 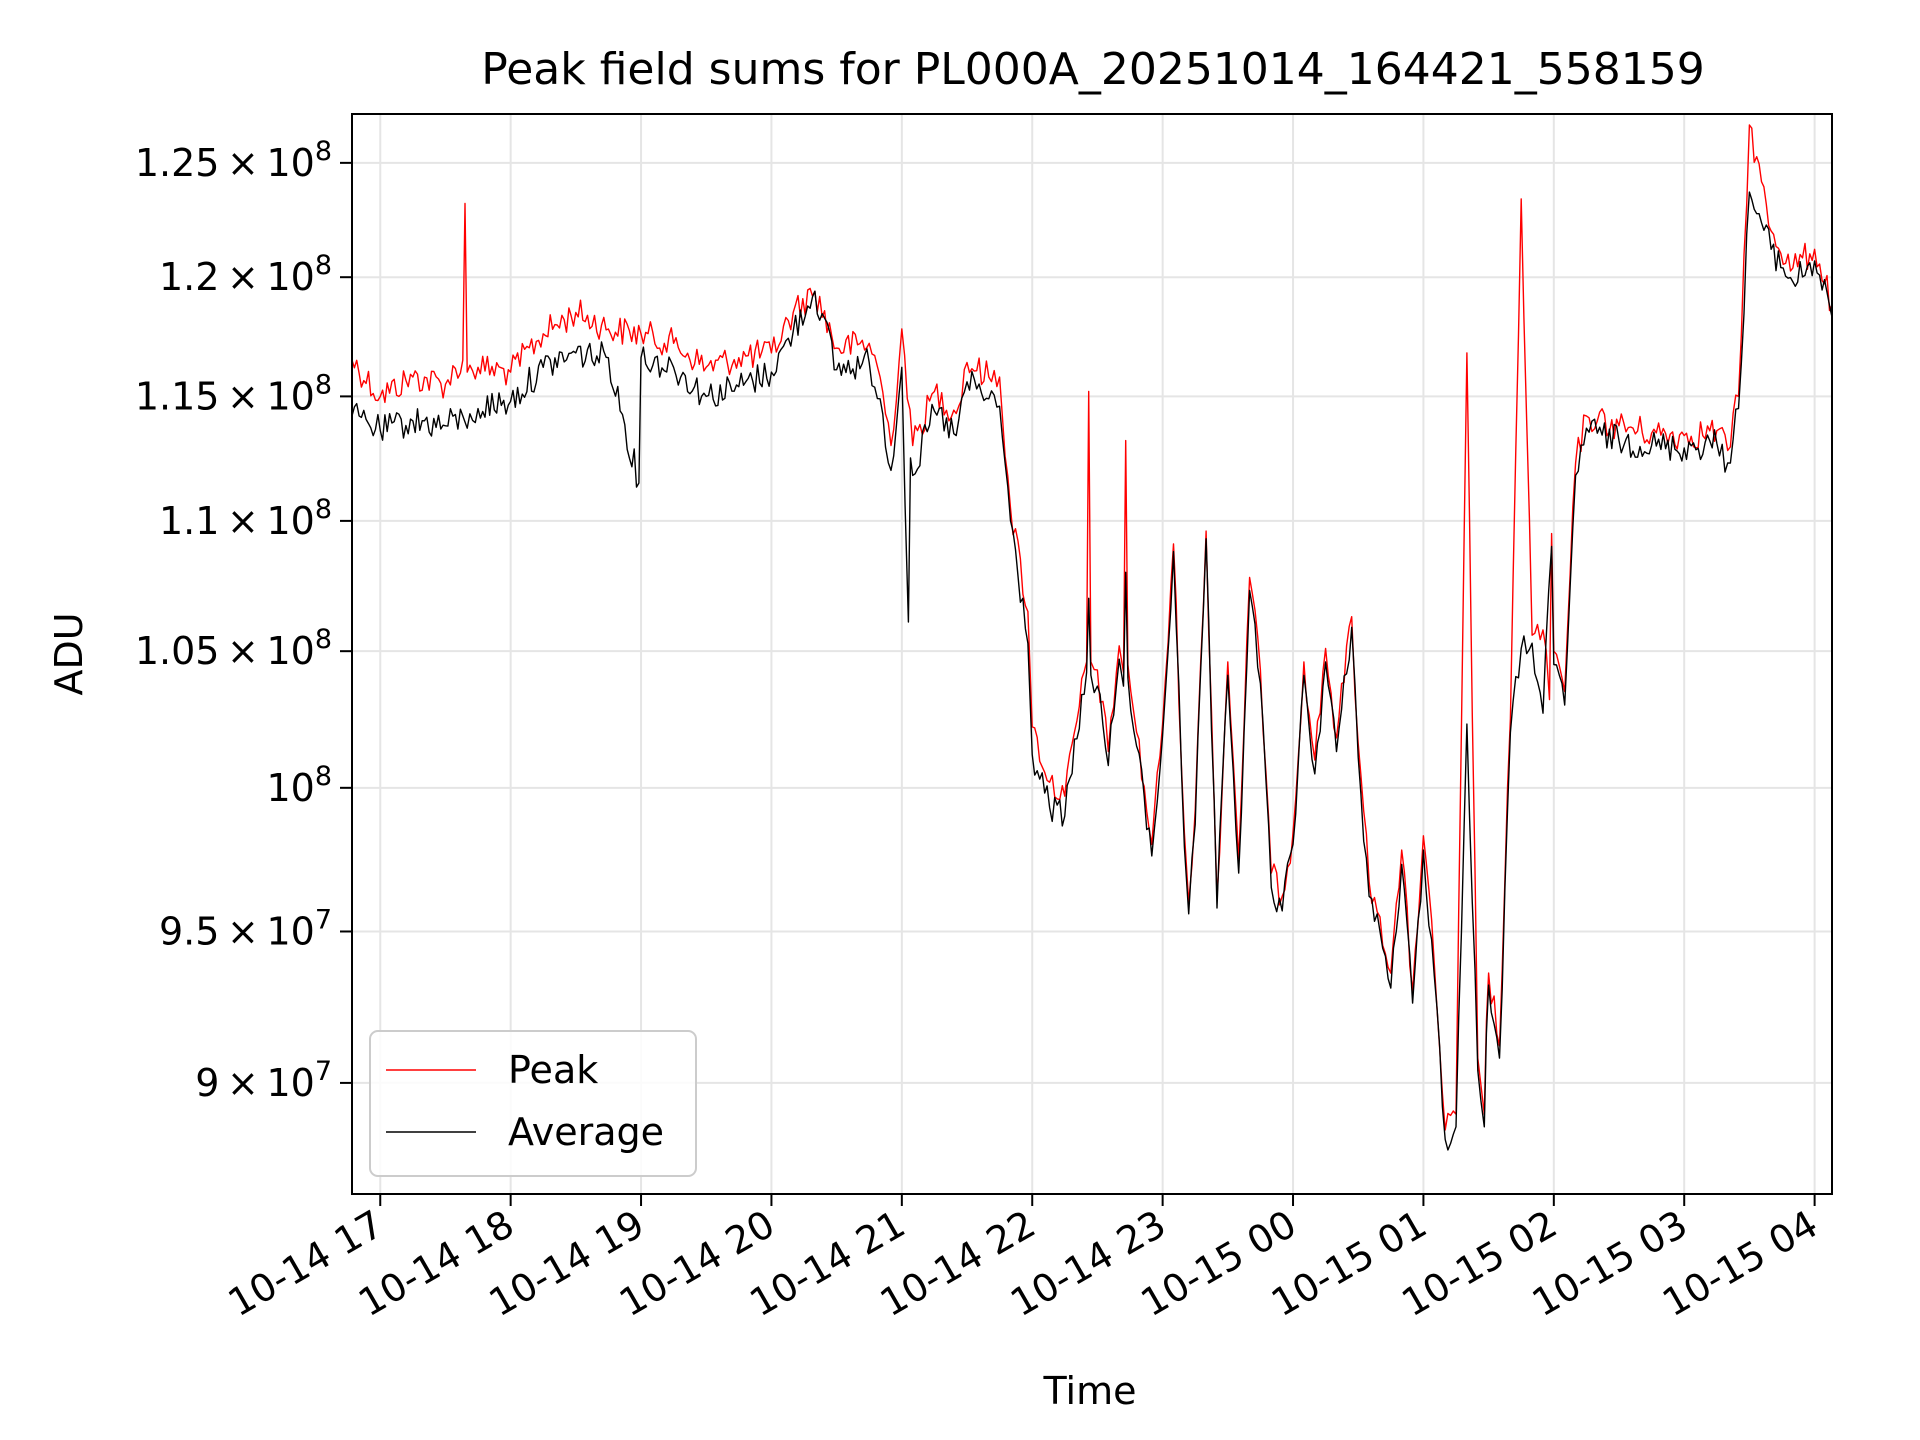 I want to click on legend-label-peak: Peak, so click(x=553, y=1070).